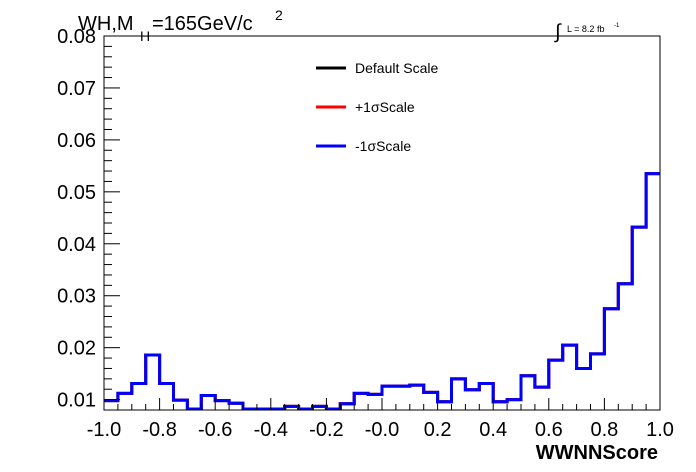  Describe the element at coordinates (76, 193) in the screenshot. I see `y-tick-label: 0.05` at that location.